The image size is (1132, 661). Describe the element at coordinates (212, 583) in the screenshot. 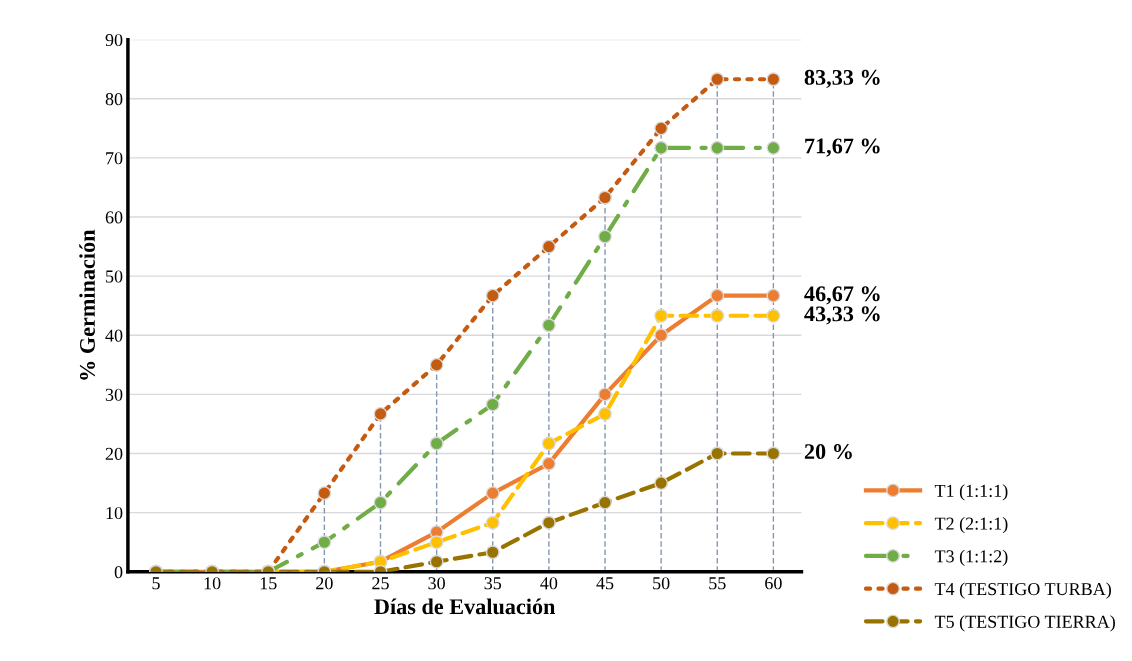

I see `x-tick-label: 10` at that location.